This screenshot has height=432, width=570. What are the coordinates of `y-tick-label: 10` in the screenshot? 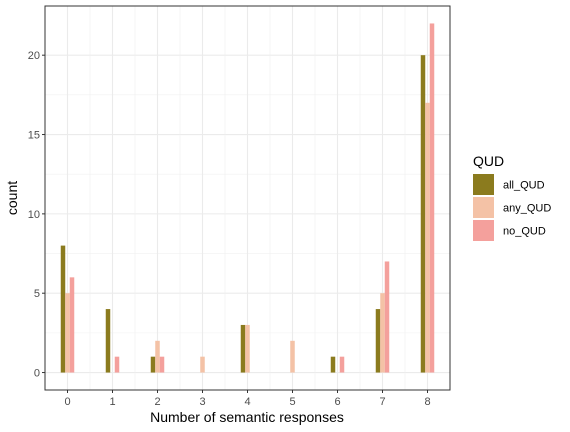 It's located at (34, 215).